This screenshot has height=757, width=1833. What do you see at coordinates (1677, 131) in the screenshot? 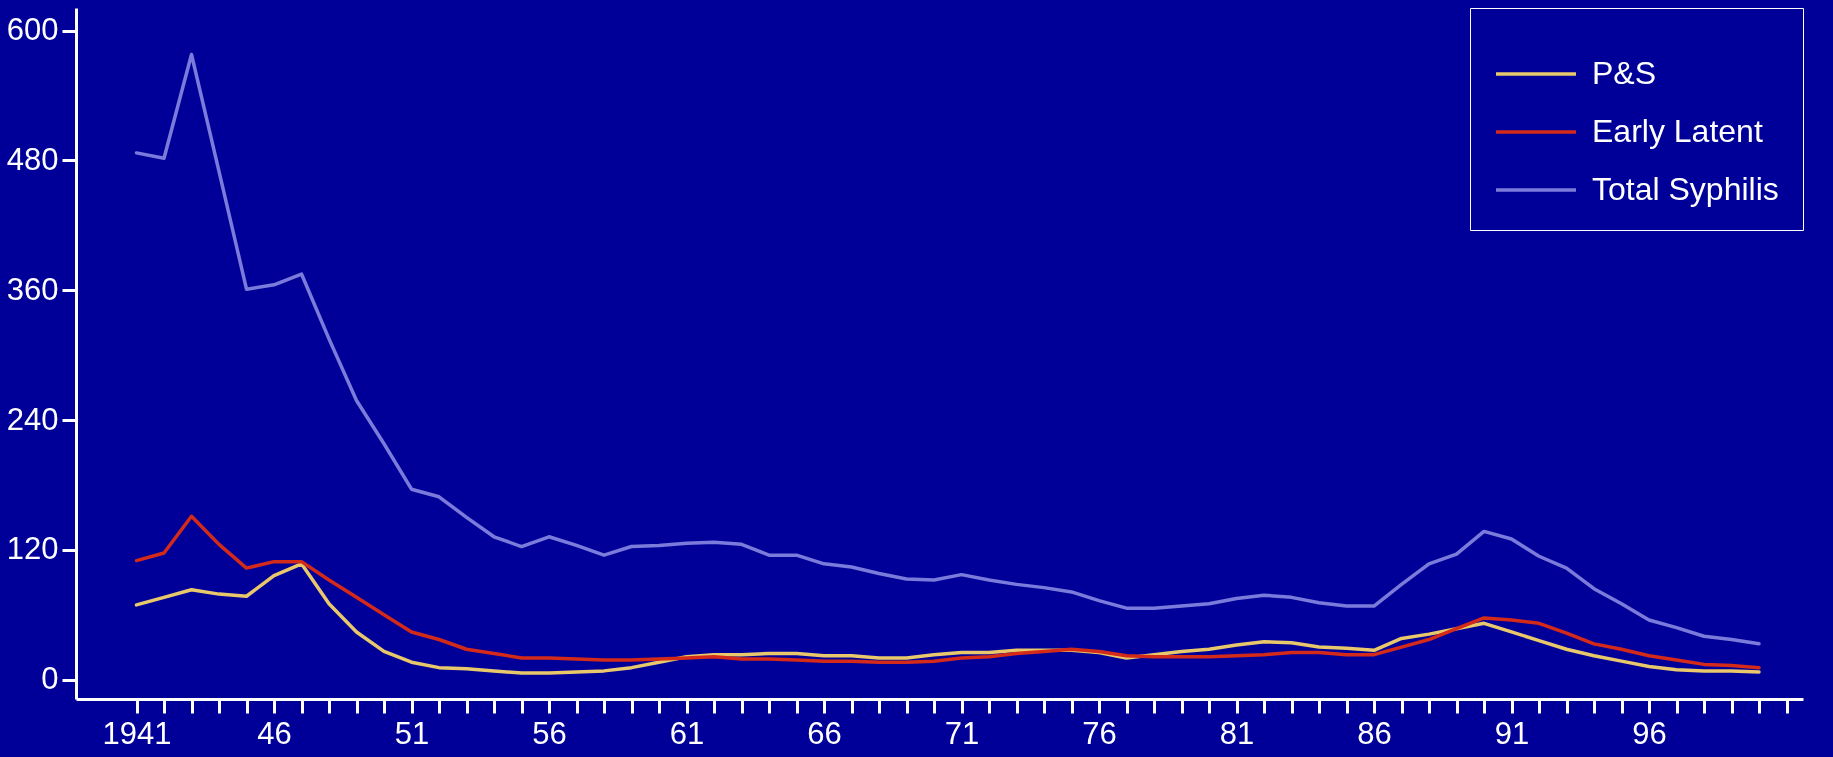
I see `legend-label: Early Latent` at bounding box center [1677, 131].